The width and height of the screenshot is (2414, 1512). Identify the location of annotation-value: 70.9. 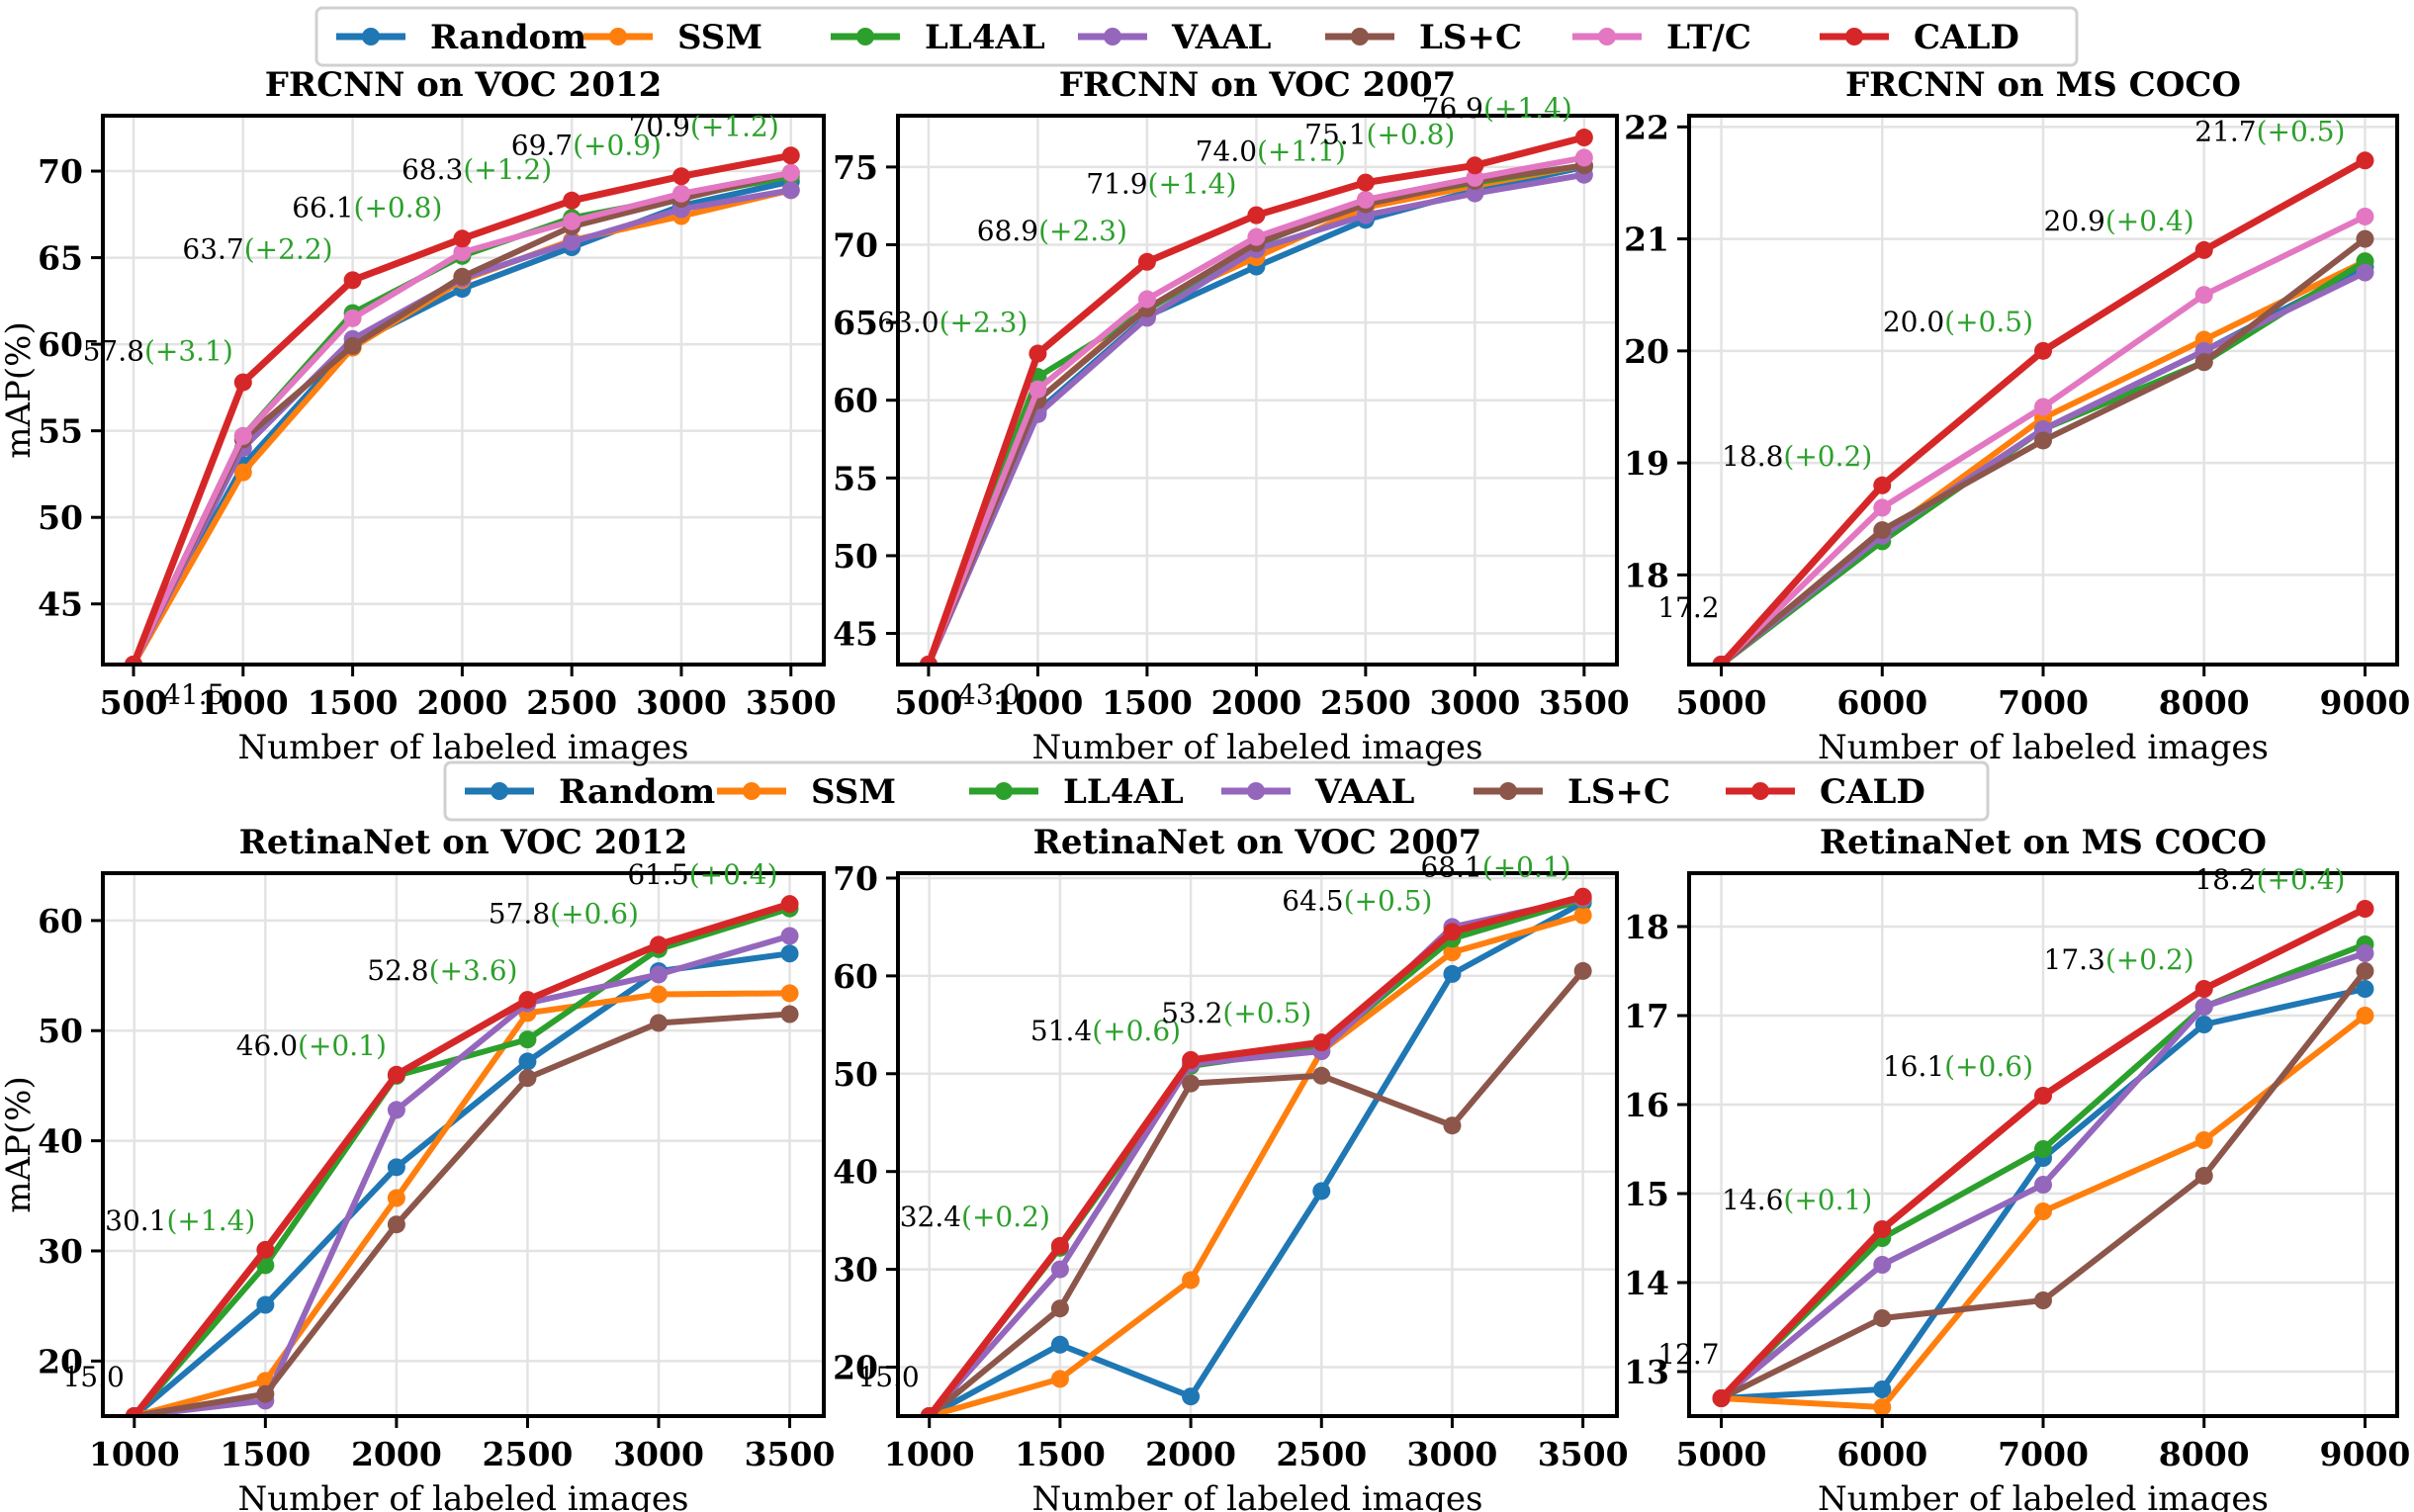
(659, 126).